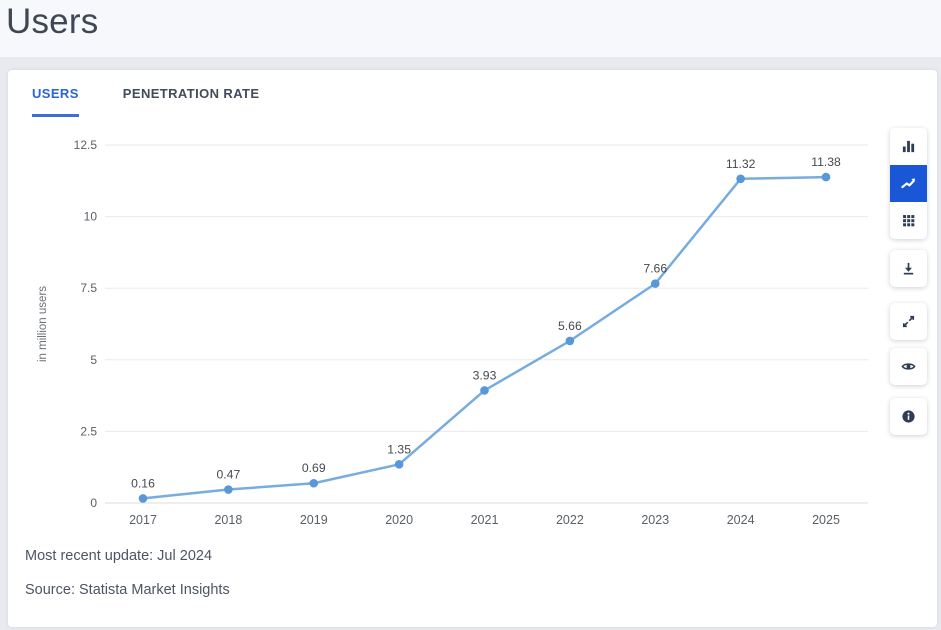  I want to click on download-button, so click(908, 268).